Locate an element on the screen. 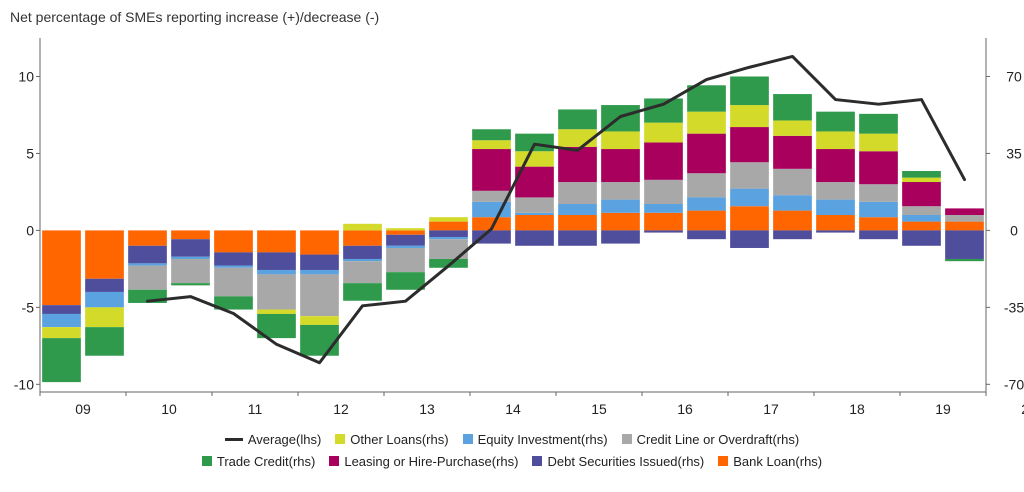  legend-item: Debt Securities Issued(rhs) is located at coordinates (618, 461).